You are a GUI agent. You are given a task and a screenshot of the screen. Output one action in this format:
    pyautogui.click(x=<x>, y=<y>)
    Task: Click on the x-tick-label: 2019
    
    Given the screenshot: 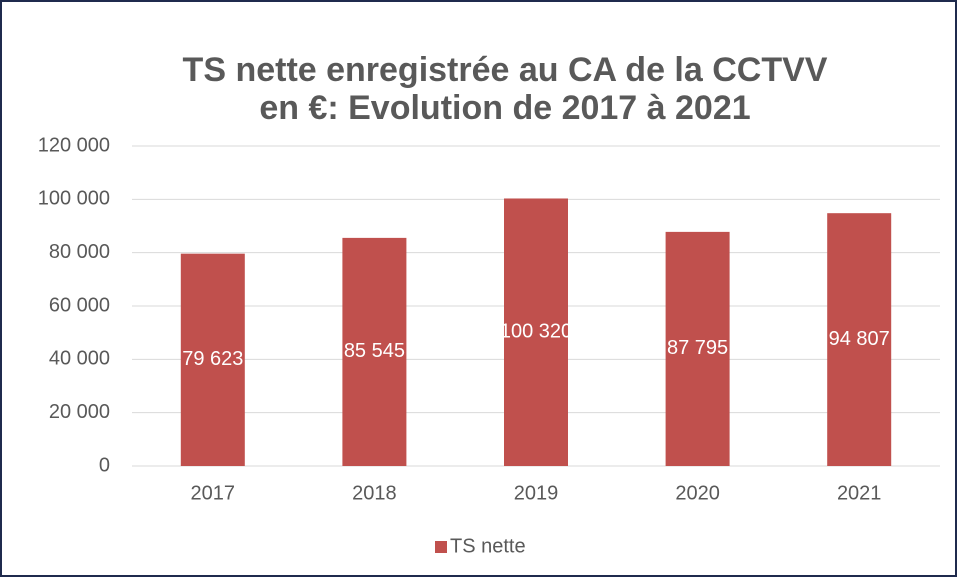 What is the action you would take?
    pyautogui.click(x=536, y=493)
    